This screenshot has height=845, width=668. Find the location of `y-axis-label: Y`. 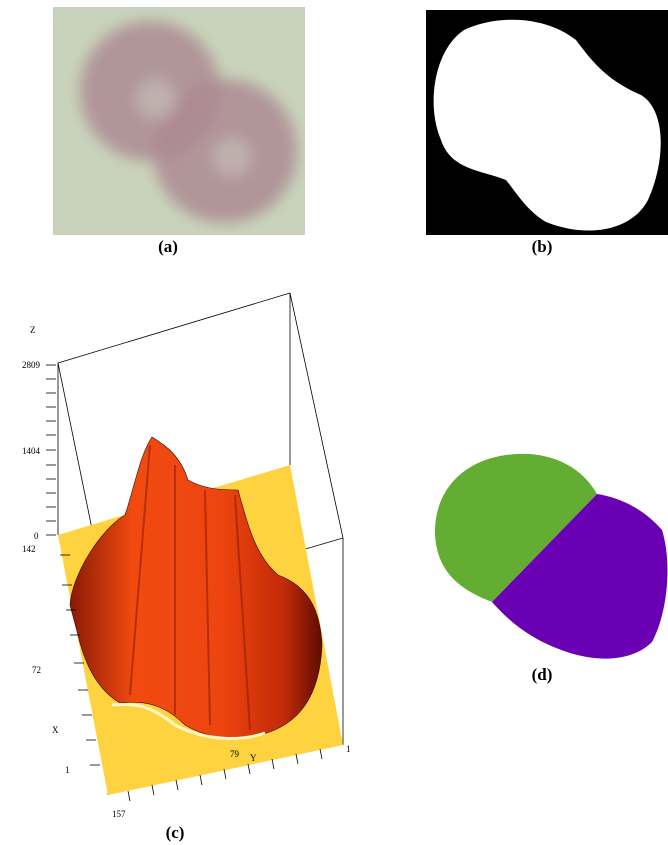

y-axis-label: Y is located at coordinates (253, 758).